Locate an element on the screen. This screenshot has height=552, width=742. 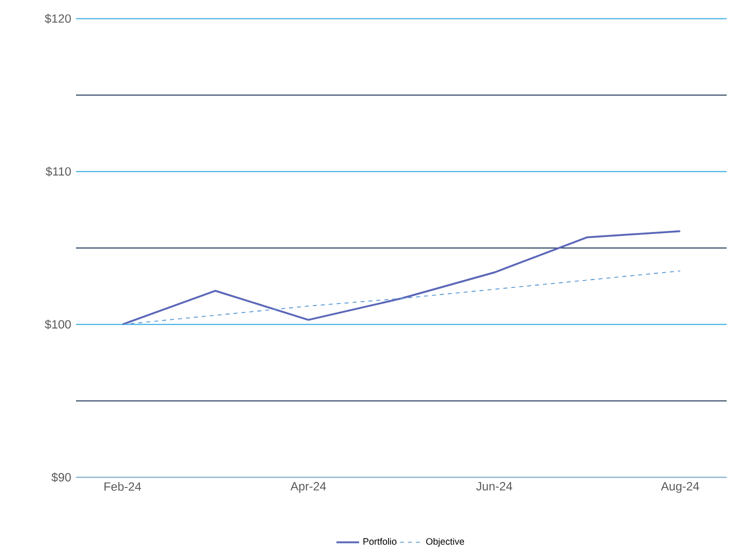
y-tick-label: $100 is located at coordinates (57, 325).